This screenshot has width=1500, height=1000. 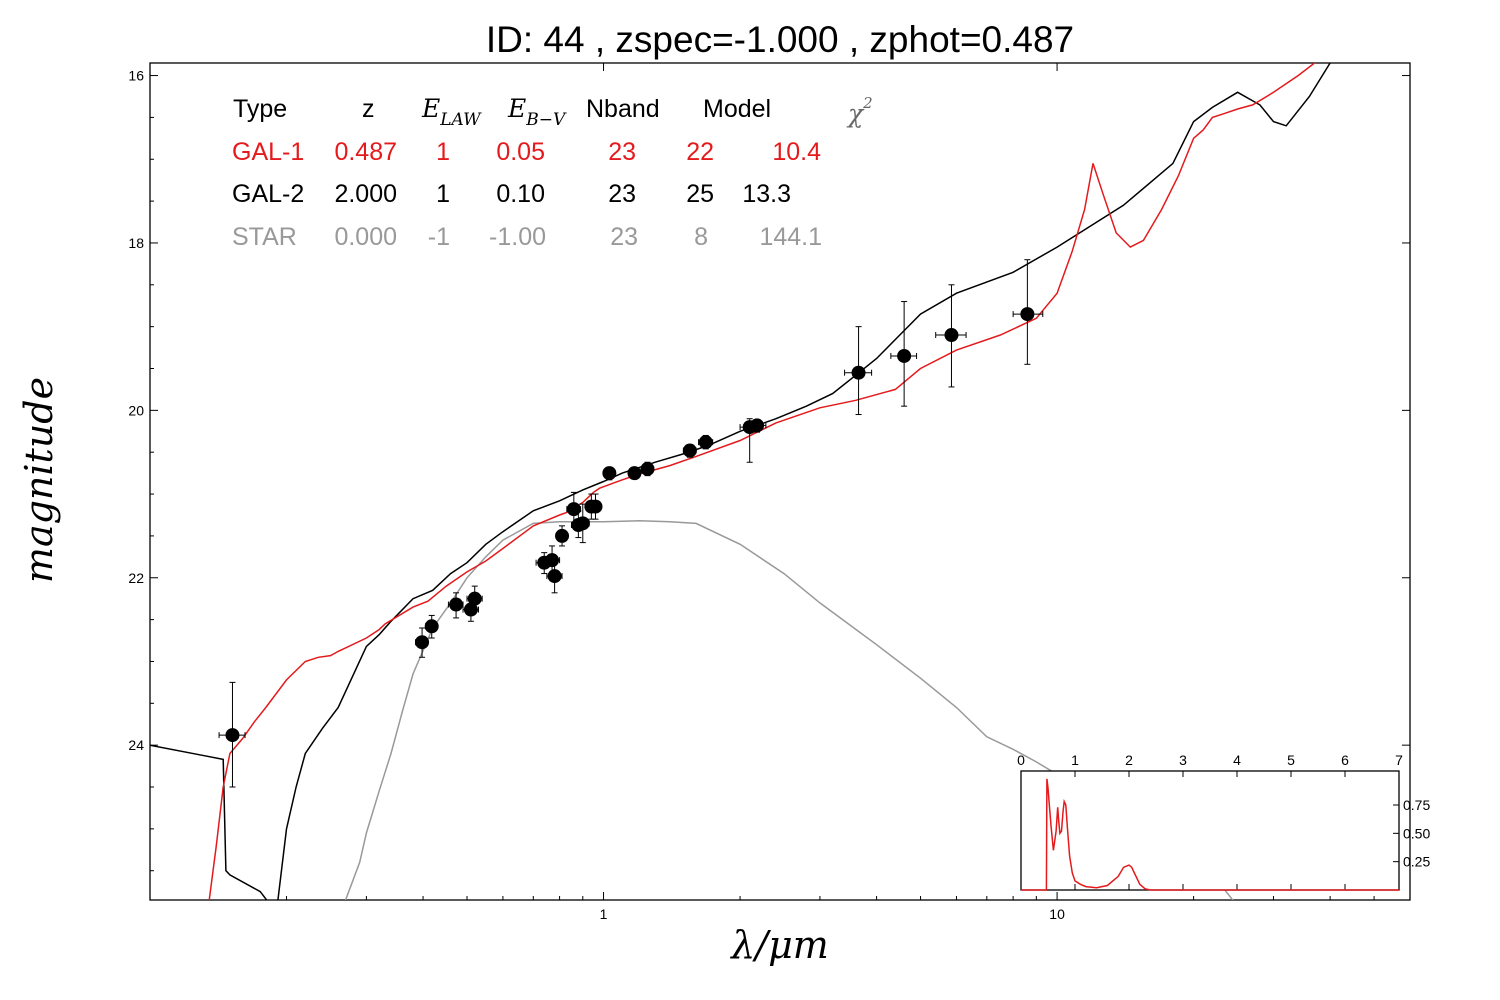 What do you see at coordinates (1416, 805) in the screenshot?
I see `inset-y-tick-label: 0.75` at bounding box center [1416, 805].